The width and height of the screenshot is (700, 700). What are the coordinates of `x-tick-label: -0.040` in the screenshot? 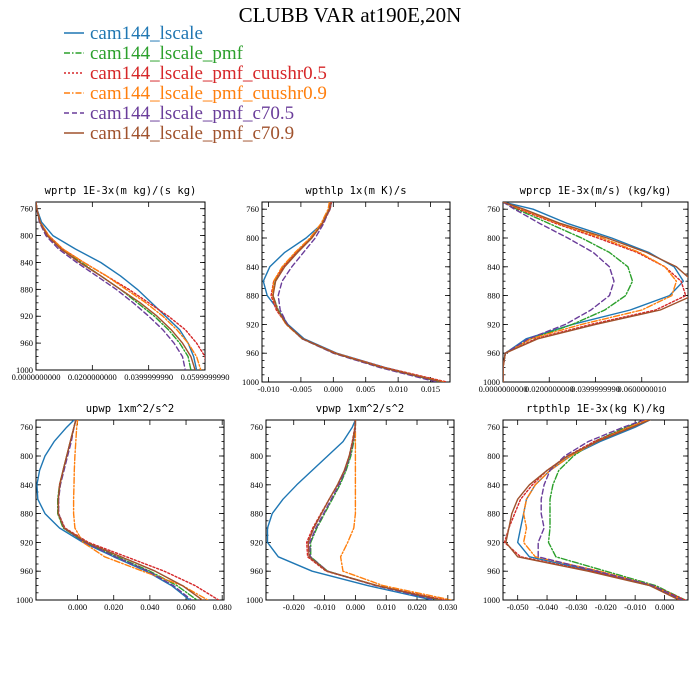 It's located at (547, 607).